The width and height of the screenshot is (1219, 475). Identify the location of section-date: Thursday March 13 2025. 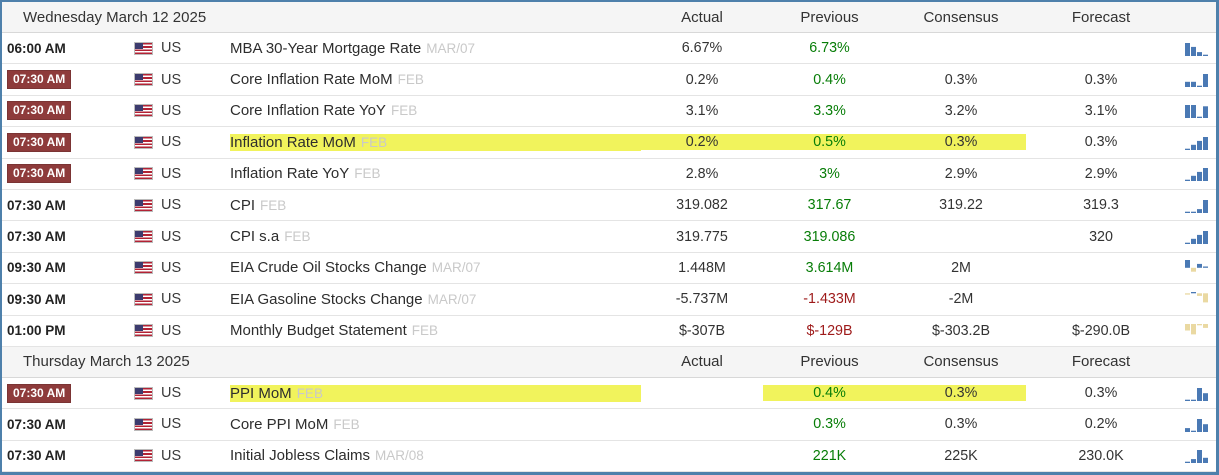
(106, 362).